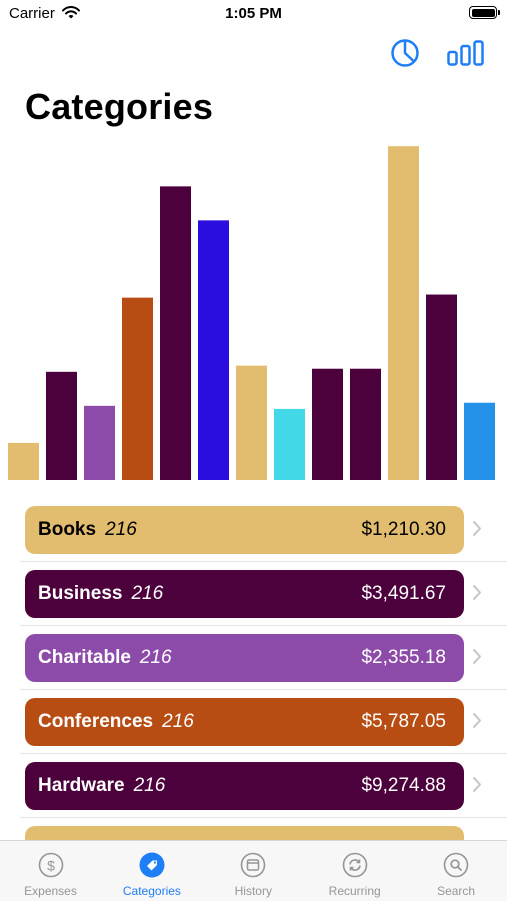 This screenshot has width=507, height=901. What do you see at coordinates (244, 722) in the screenshot?
I see `category-pill: Conferences 216 $5,787.05` at bounding box center [244, 722].